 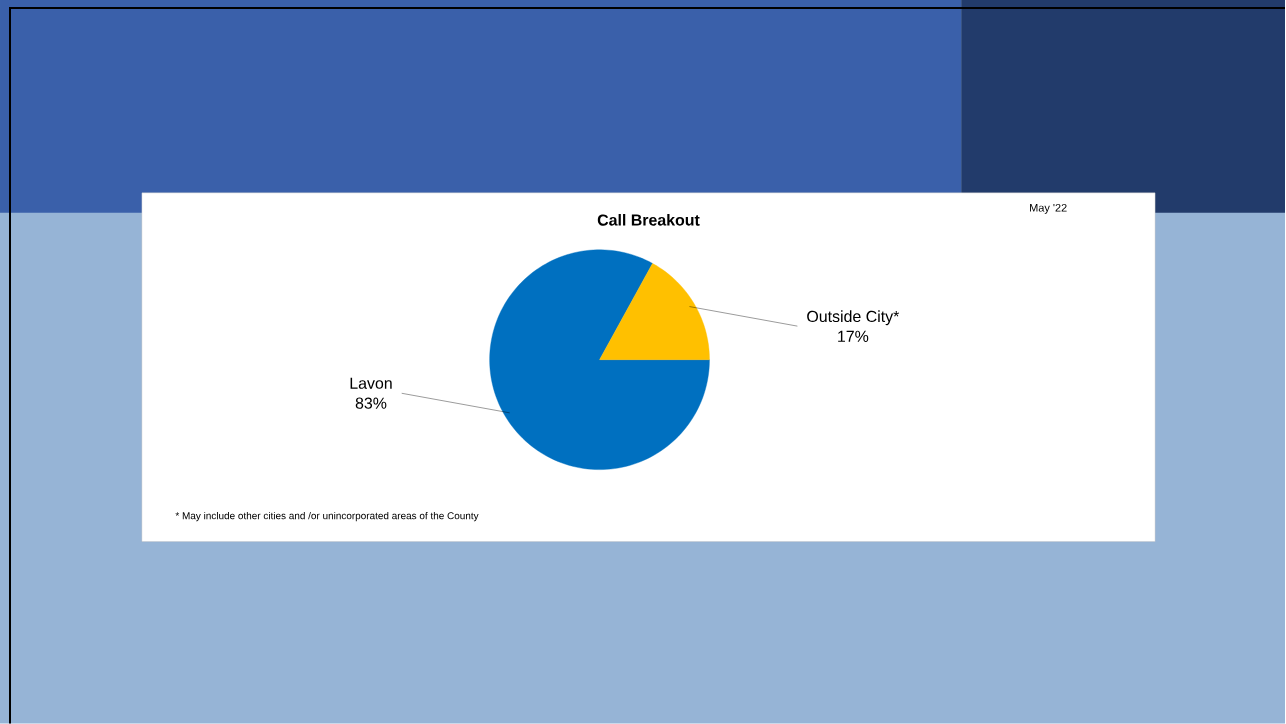 I want to click on data-label: 83%, so click(x=371, y=403).